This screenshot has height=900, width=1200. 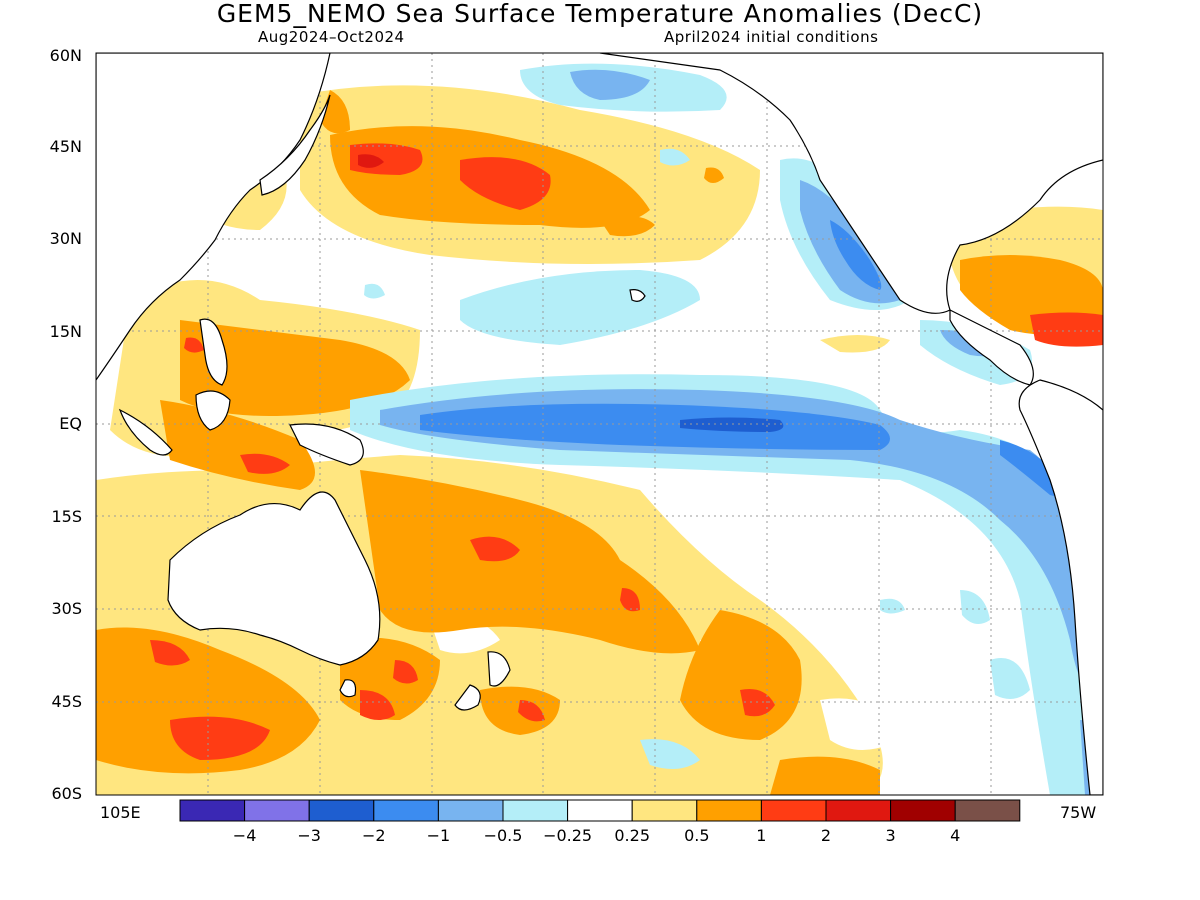 I want to click on lat-label-eq: EQ, so click(x=70, y=423).